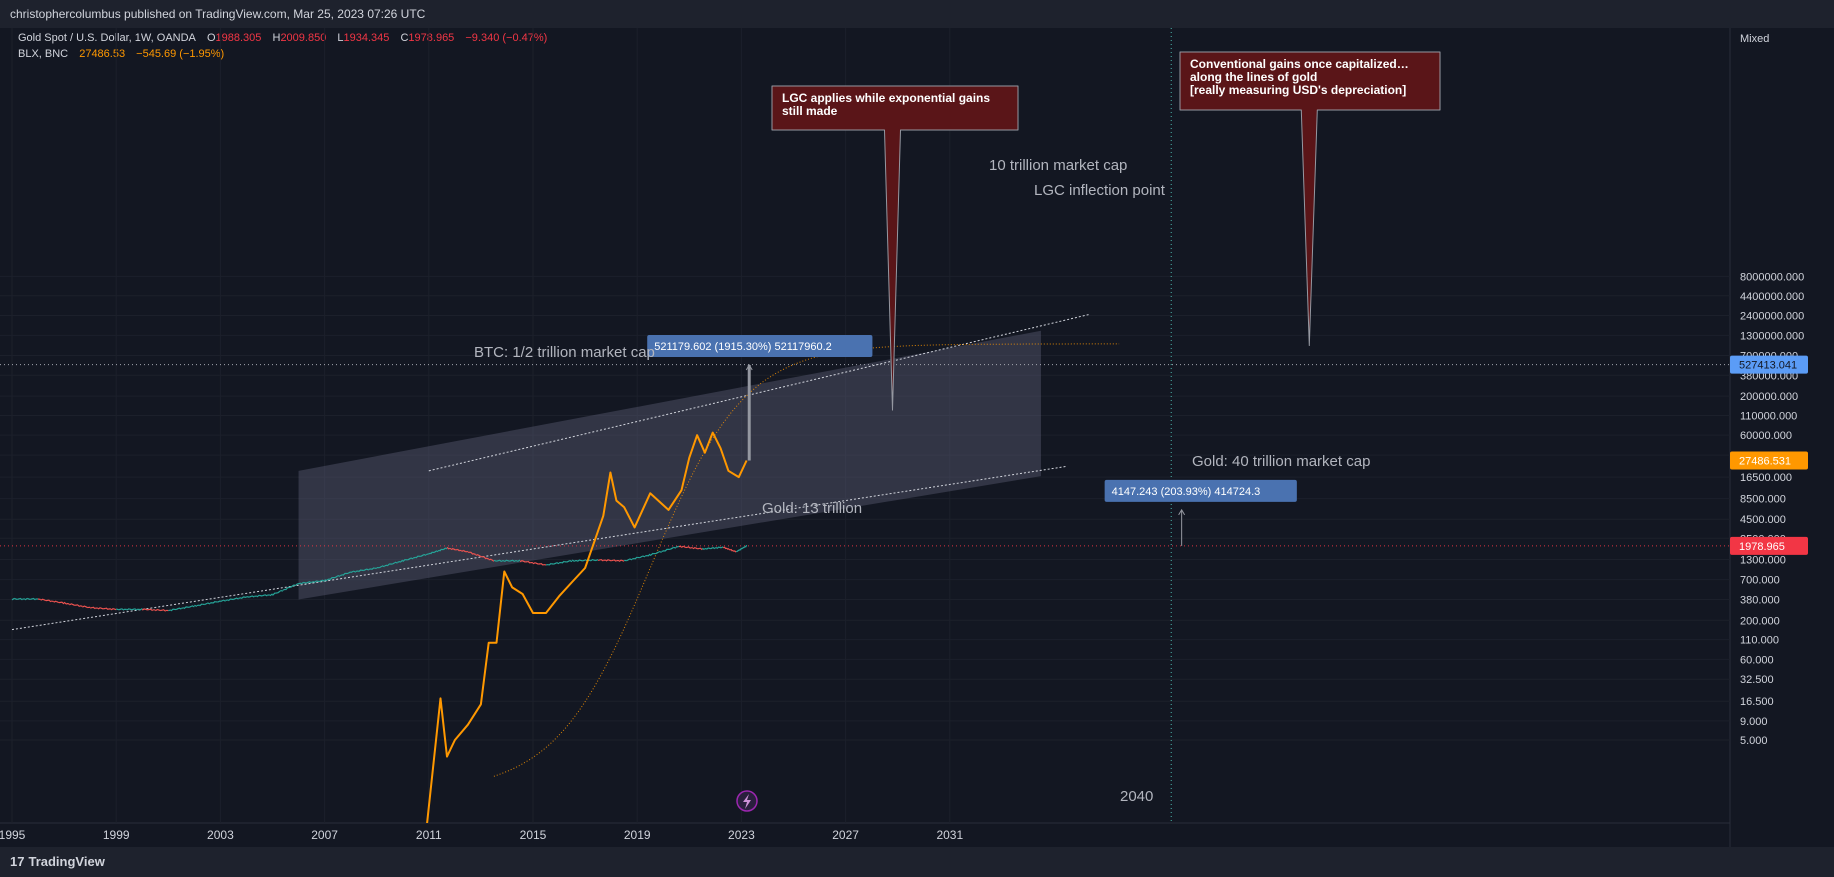 Image resolution: width=1834 pixels, height=877 pixels. What do you see at coordinates (107, 38) in the screenshot?
I see `legend-gold-name: Gold Spot / U.S. Dollar, 1W, OANDA` at bounding box center [107, 38].